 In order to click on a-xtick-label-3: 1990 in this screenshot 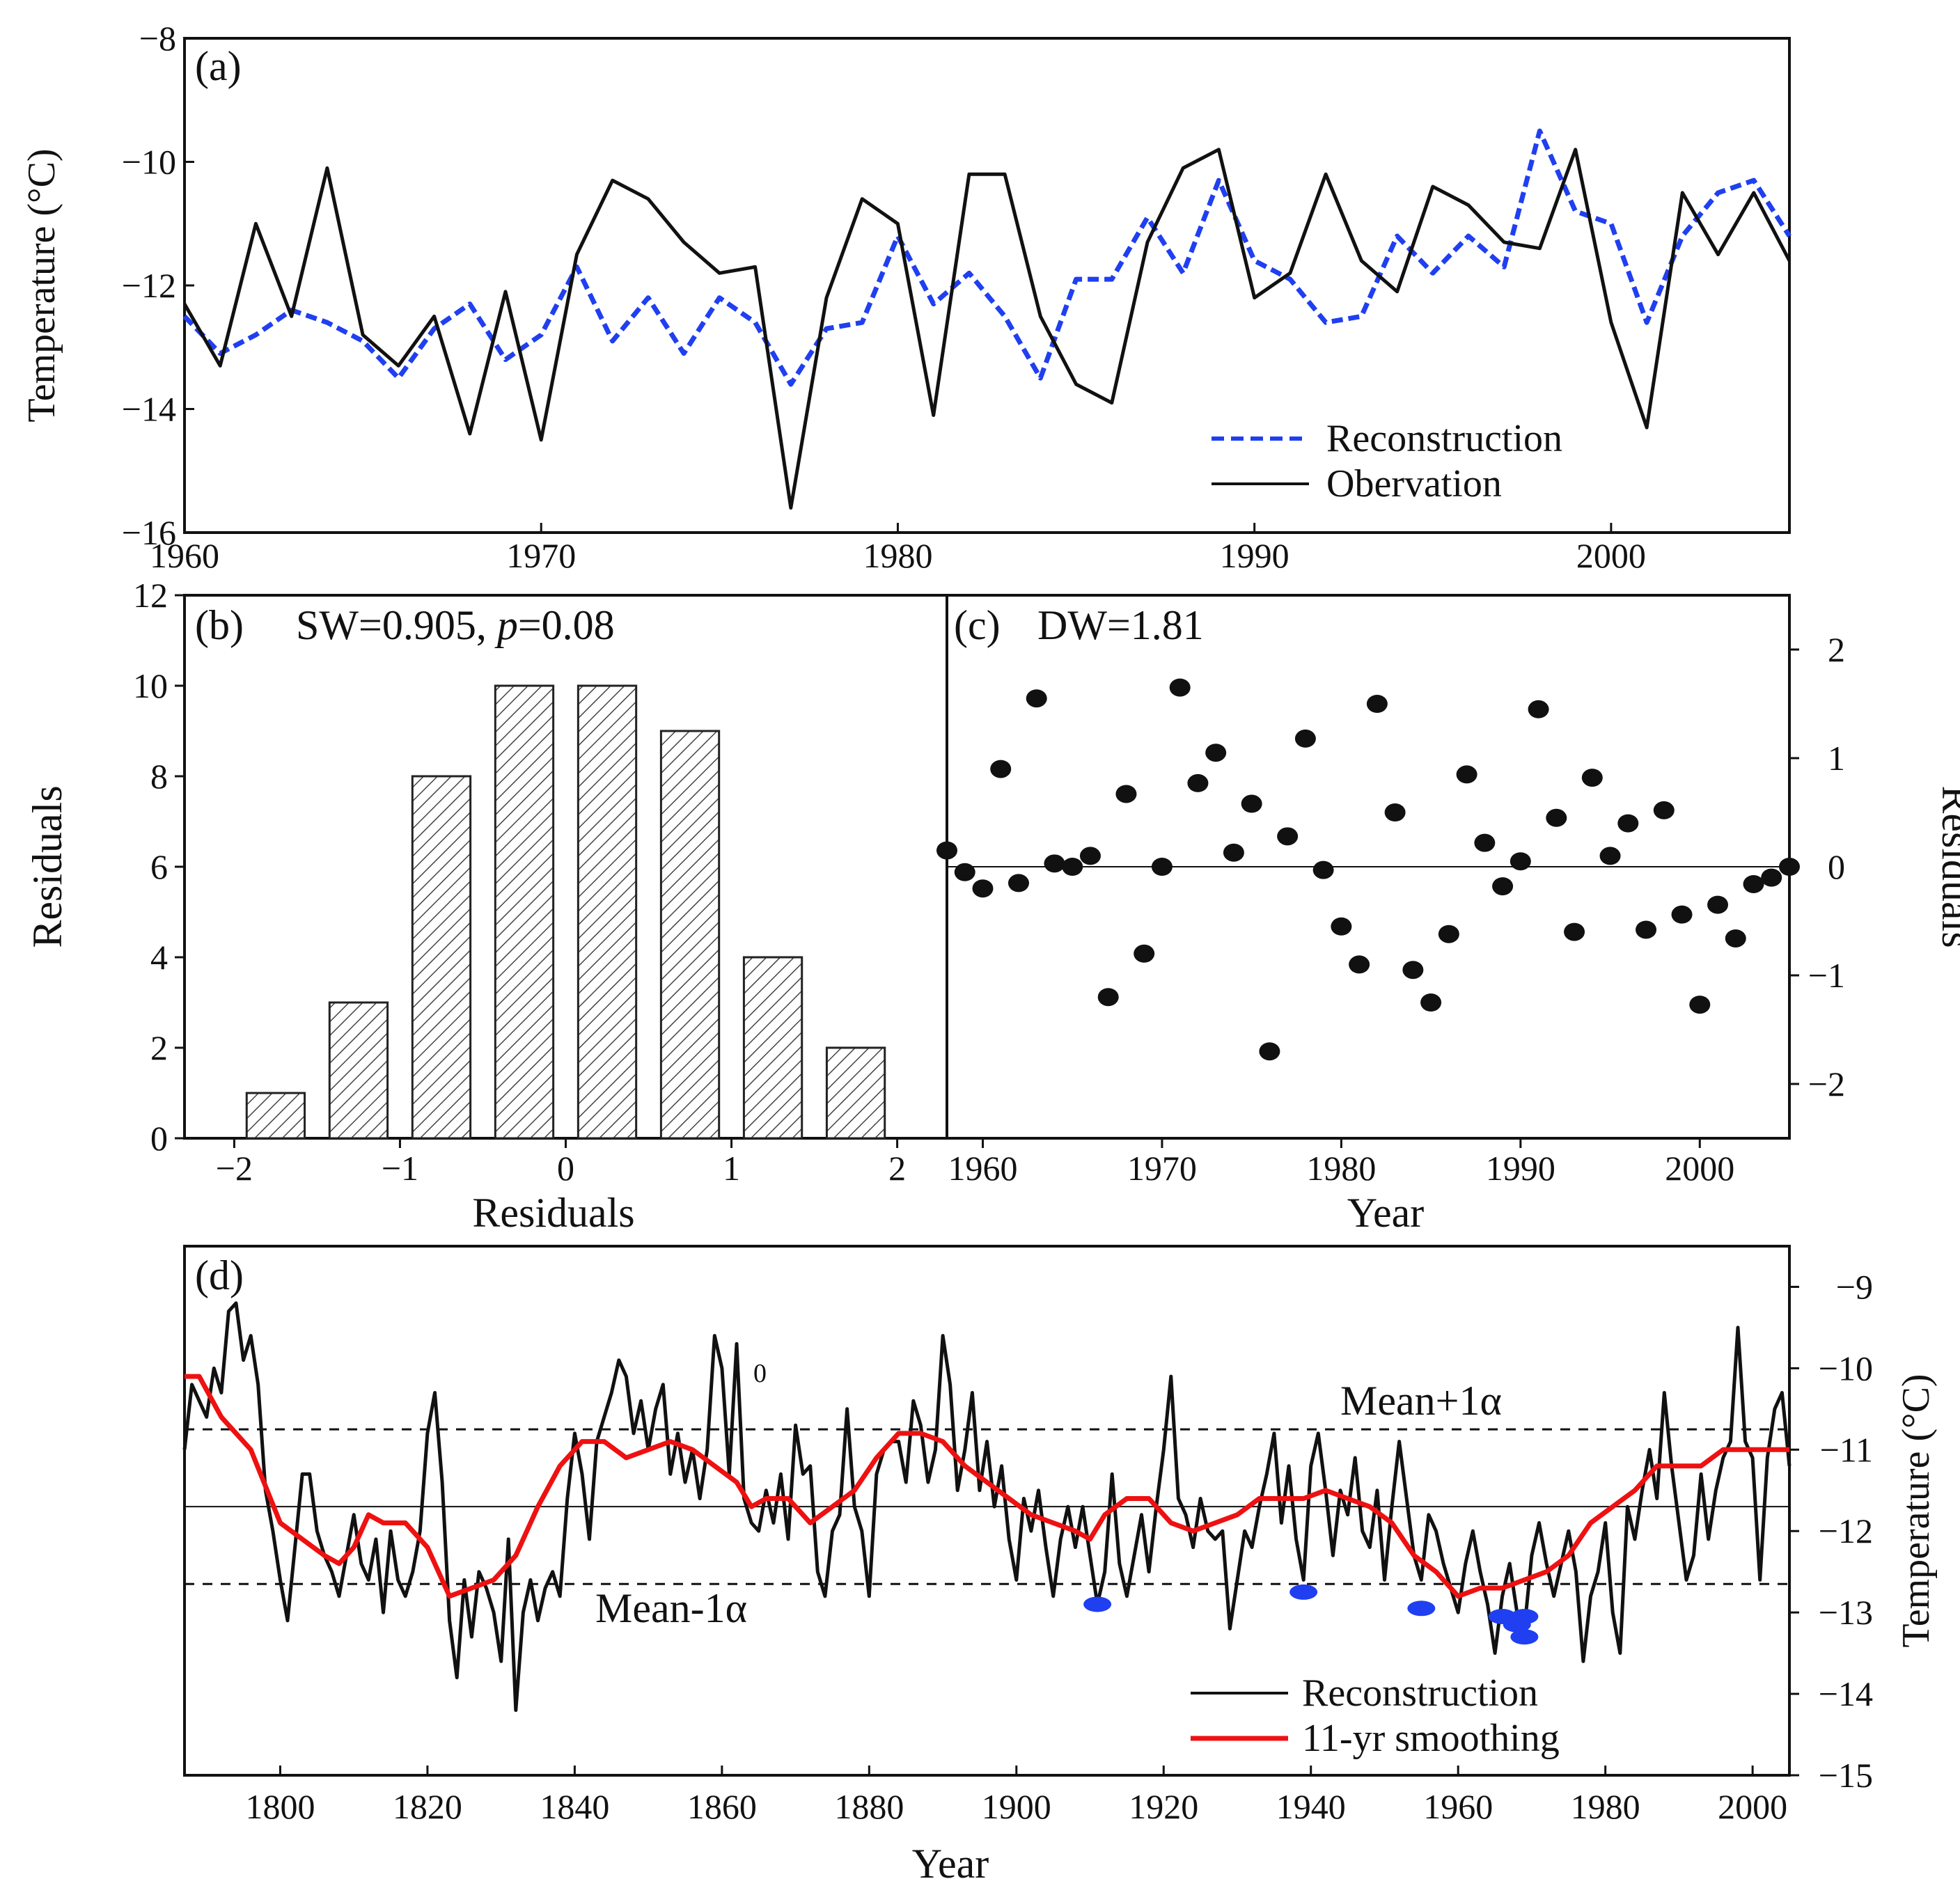, I will do `click(1254, 555)`.